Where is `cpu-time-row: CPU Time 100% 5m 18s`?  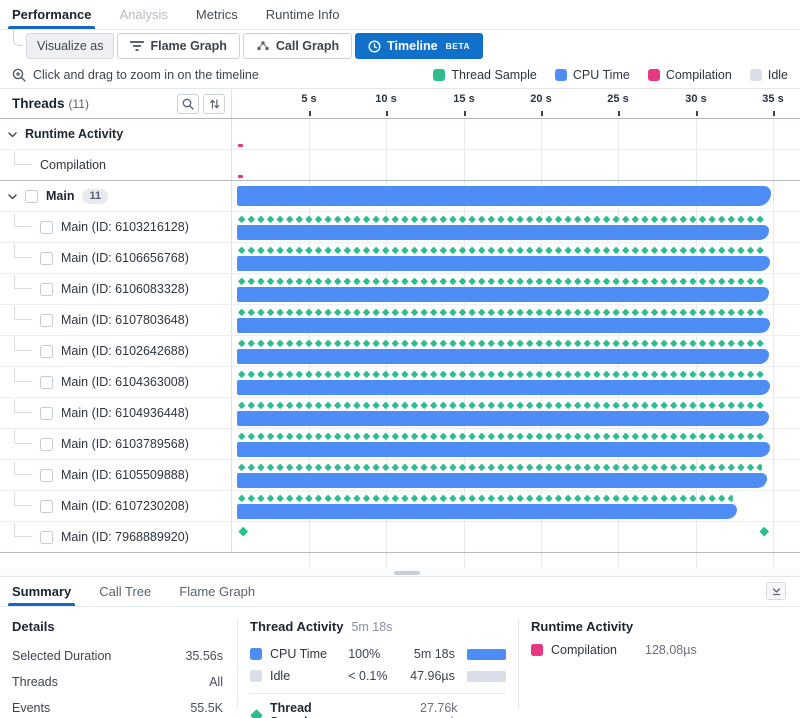
cpu-time-row: CPU Time 100% 5m 18s is located at coordinates (378, 654).